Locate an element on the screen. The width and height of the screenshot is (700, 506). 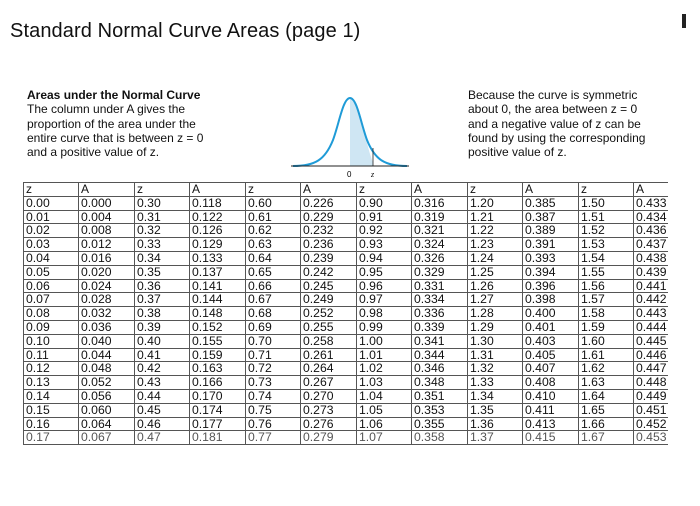
z-value-cell: 0.31 is located at coordinates (162, 217).